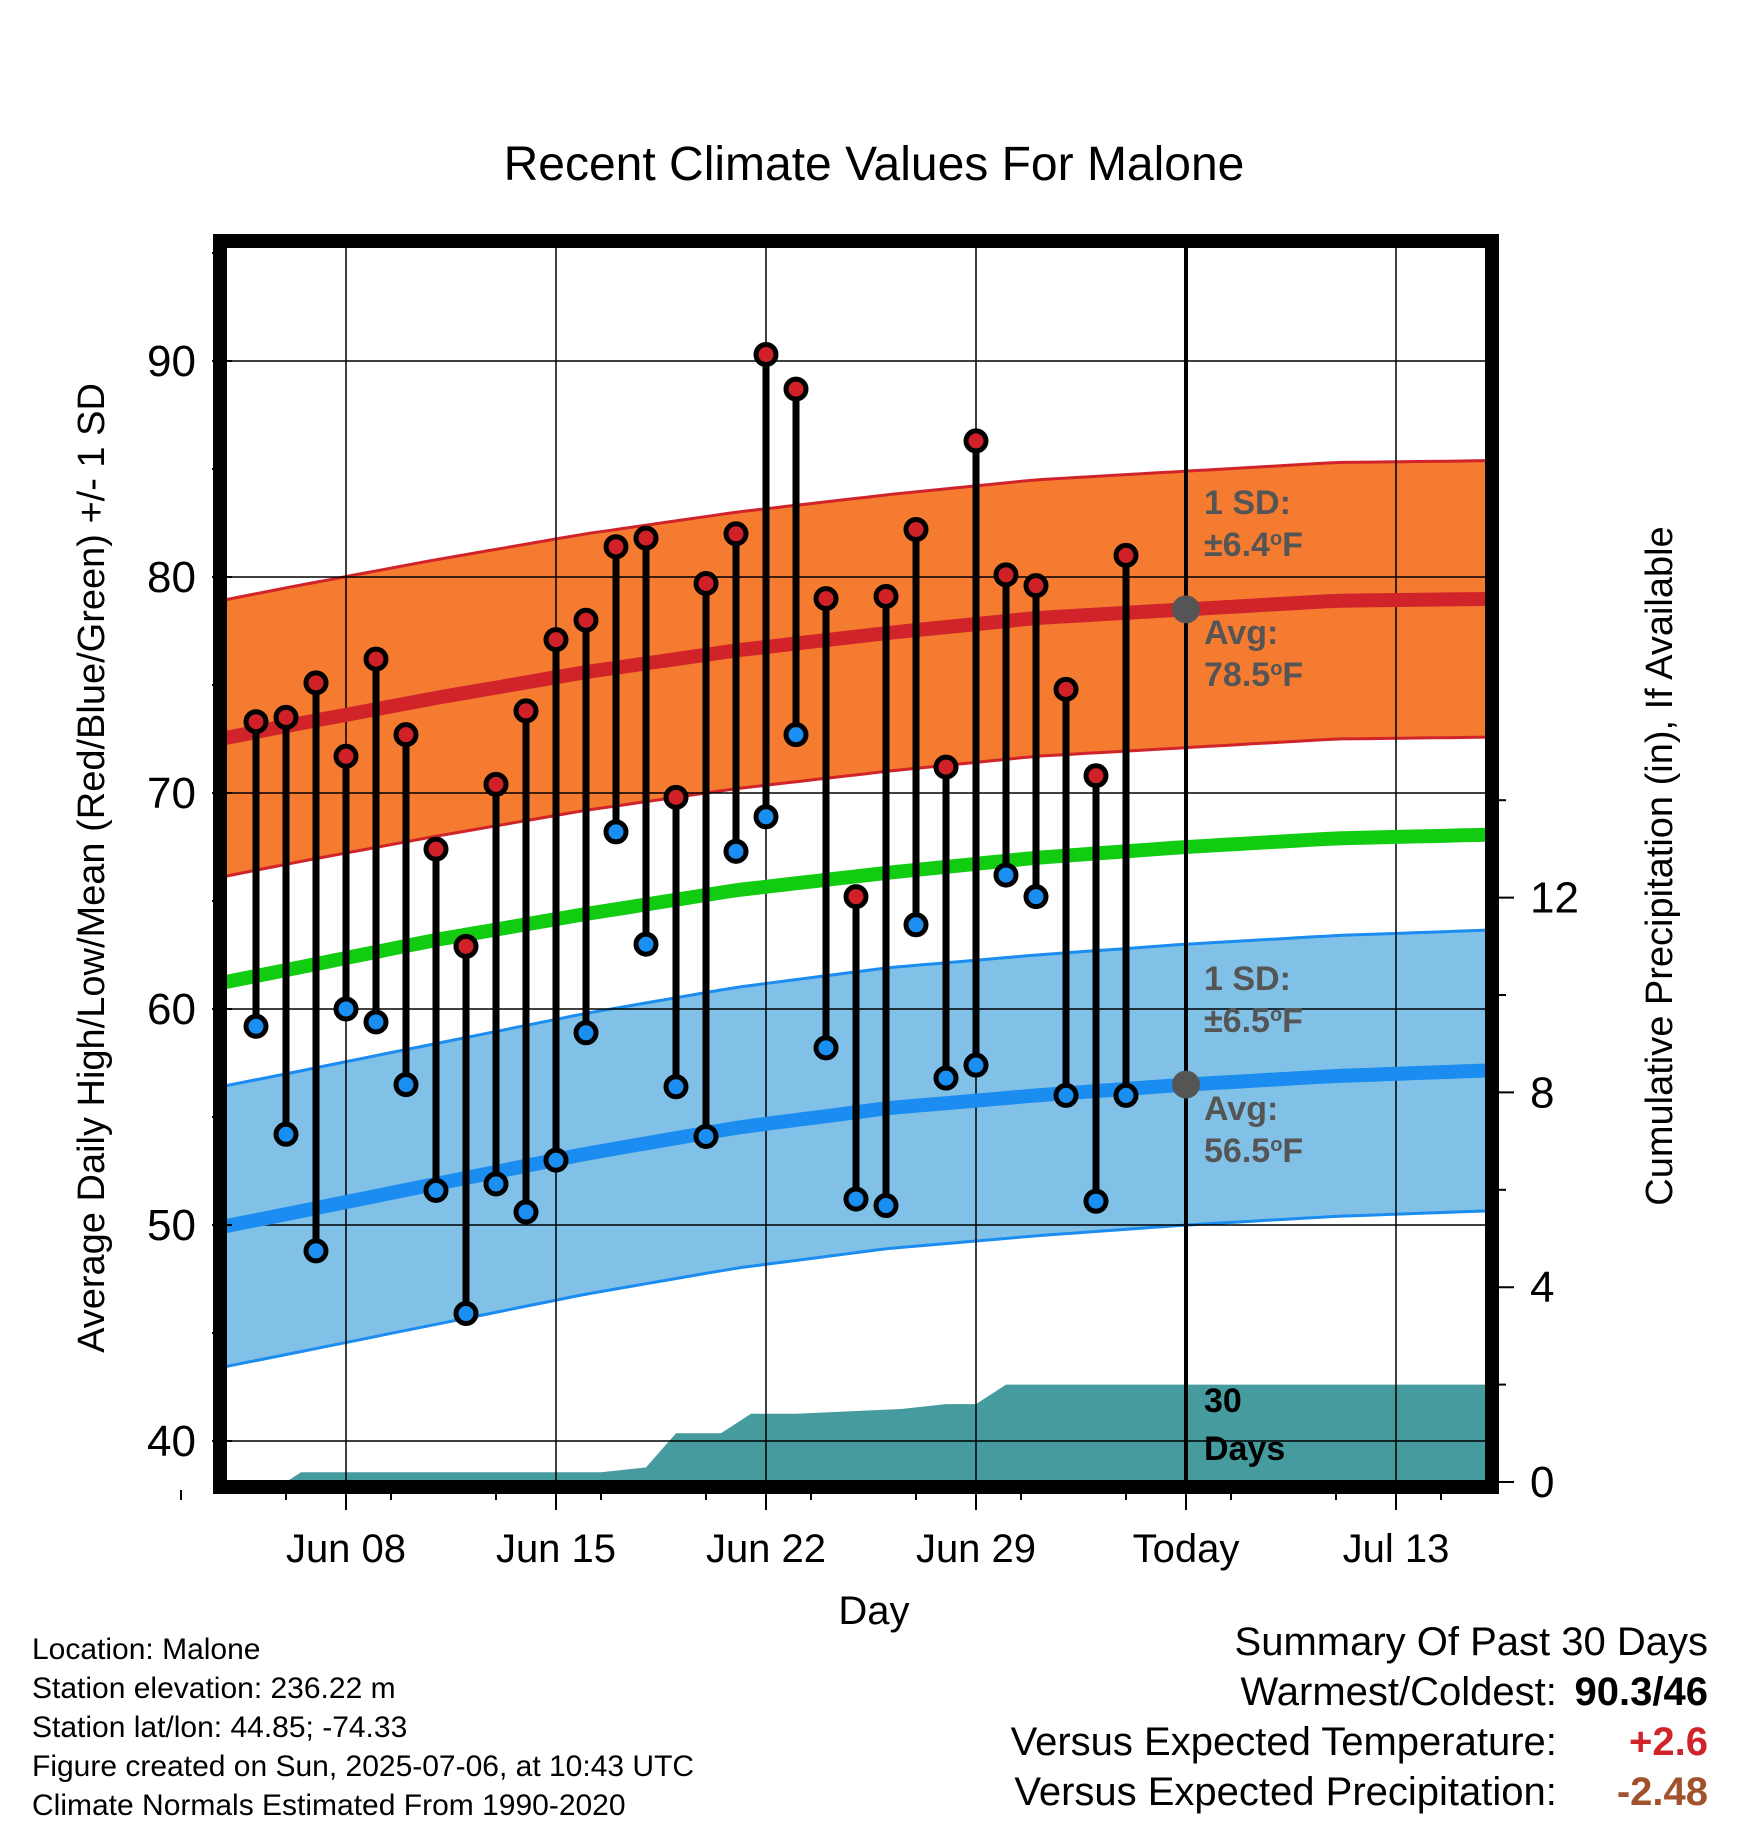 The height and width of the screenshot is (1828, 1748). I want to click on precip-area, so click(886, 1432).